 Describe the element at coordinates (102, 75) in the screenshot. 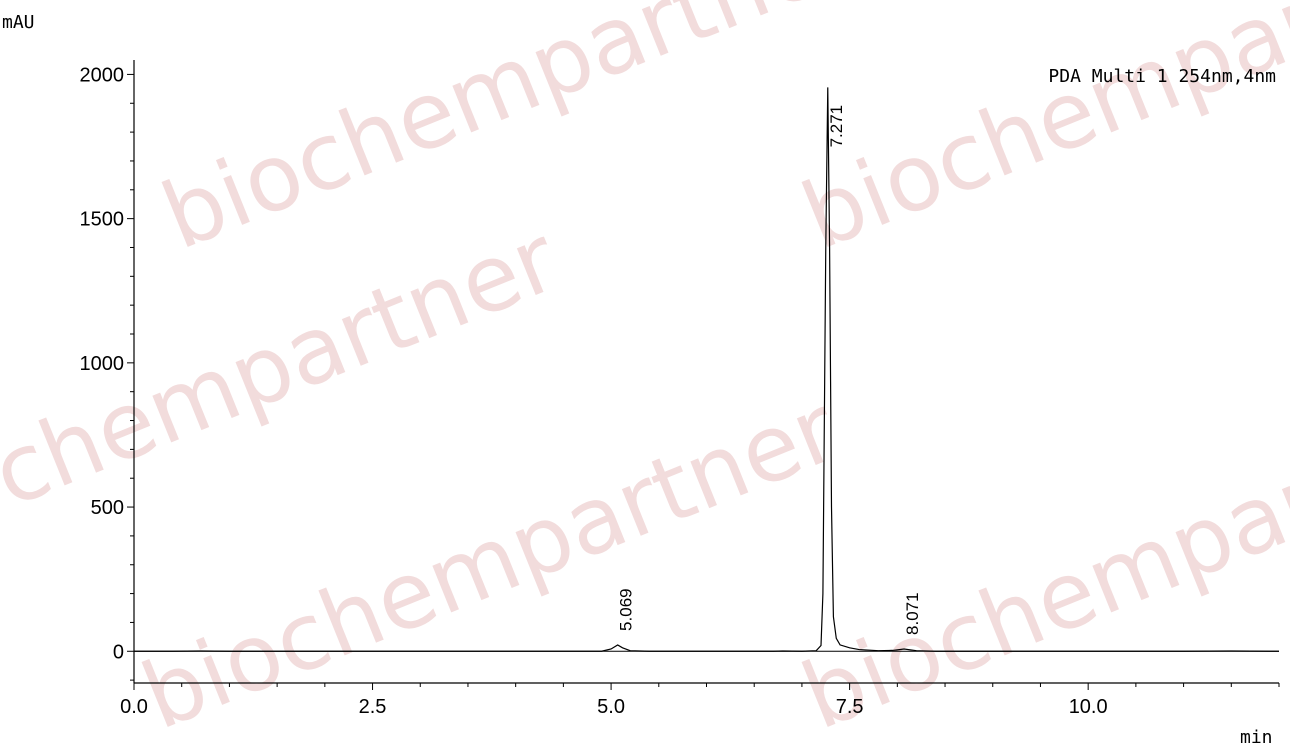

I see `y-tick-label: 2000` at that location.